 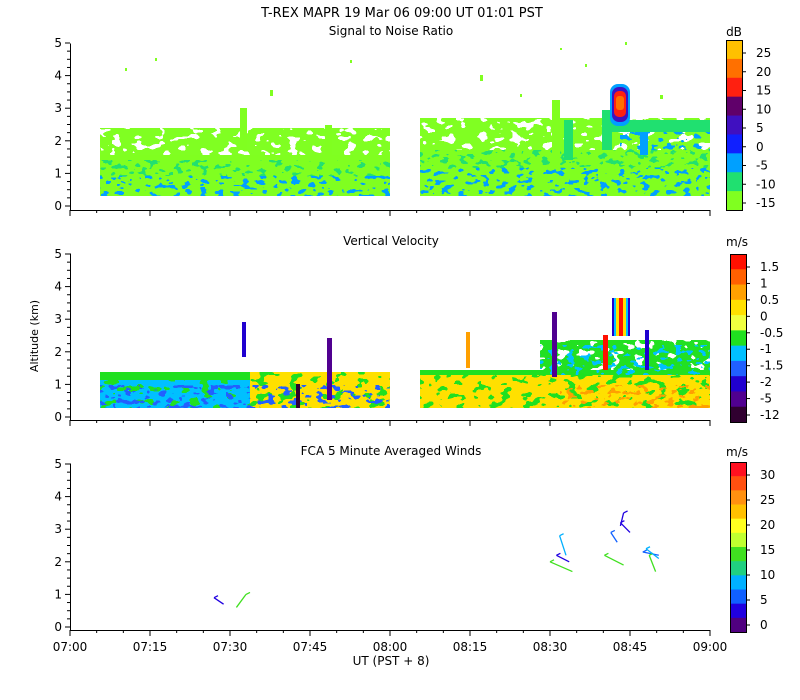 I want to click on snr-layer-cyan-a, so click(x=245, y=186).